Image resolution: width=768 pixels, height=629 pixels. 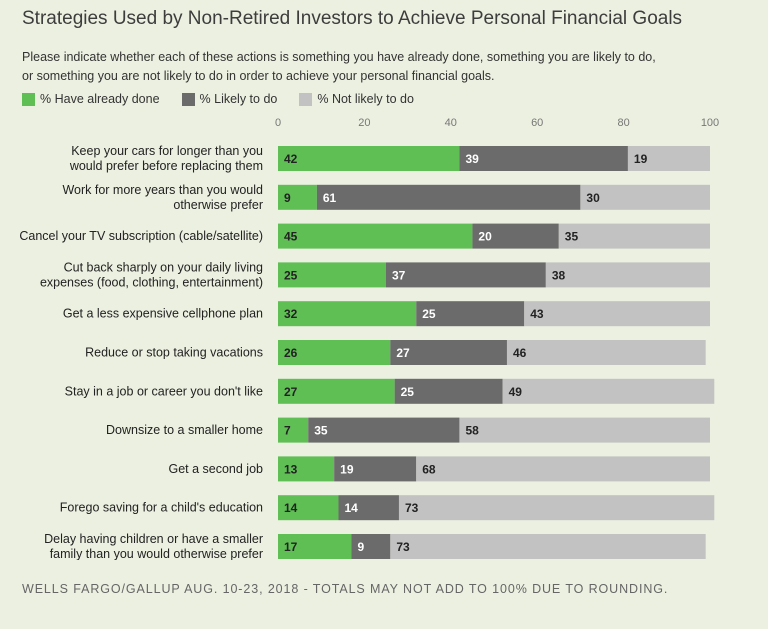 What do you see at coordinates (163, 314) in the screenshot?
I see `category-label: Get a less expensive cellphone plan` at bounding box center [163, 314].